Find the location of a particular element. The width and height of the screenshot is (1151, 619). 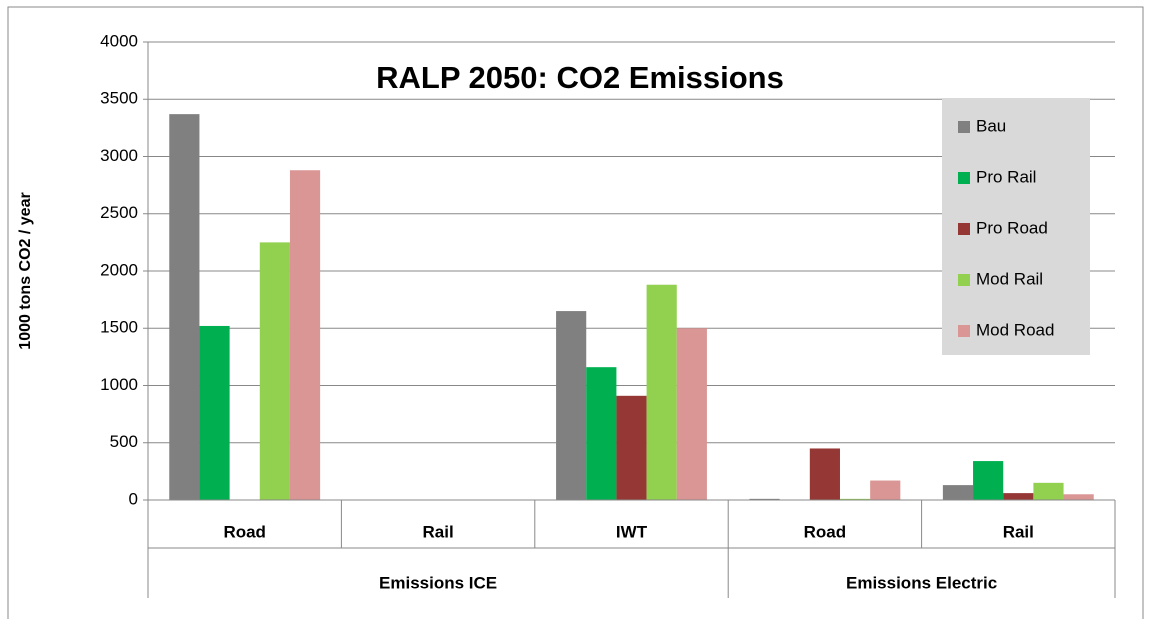

group-label: Emissions ICE is located at coordinates (438, 582).